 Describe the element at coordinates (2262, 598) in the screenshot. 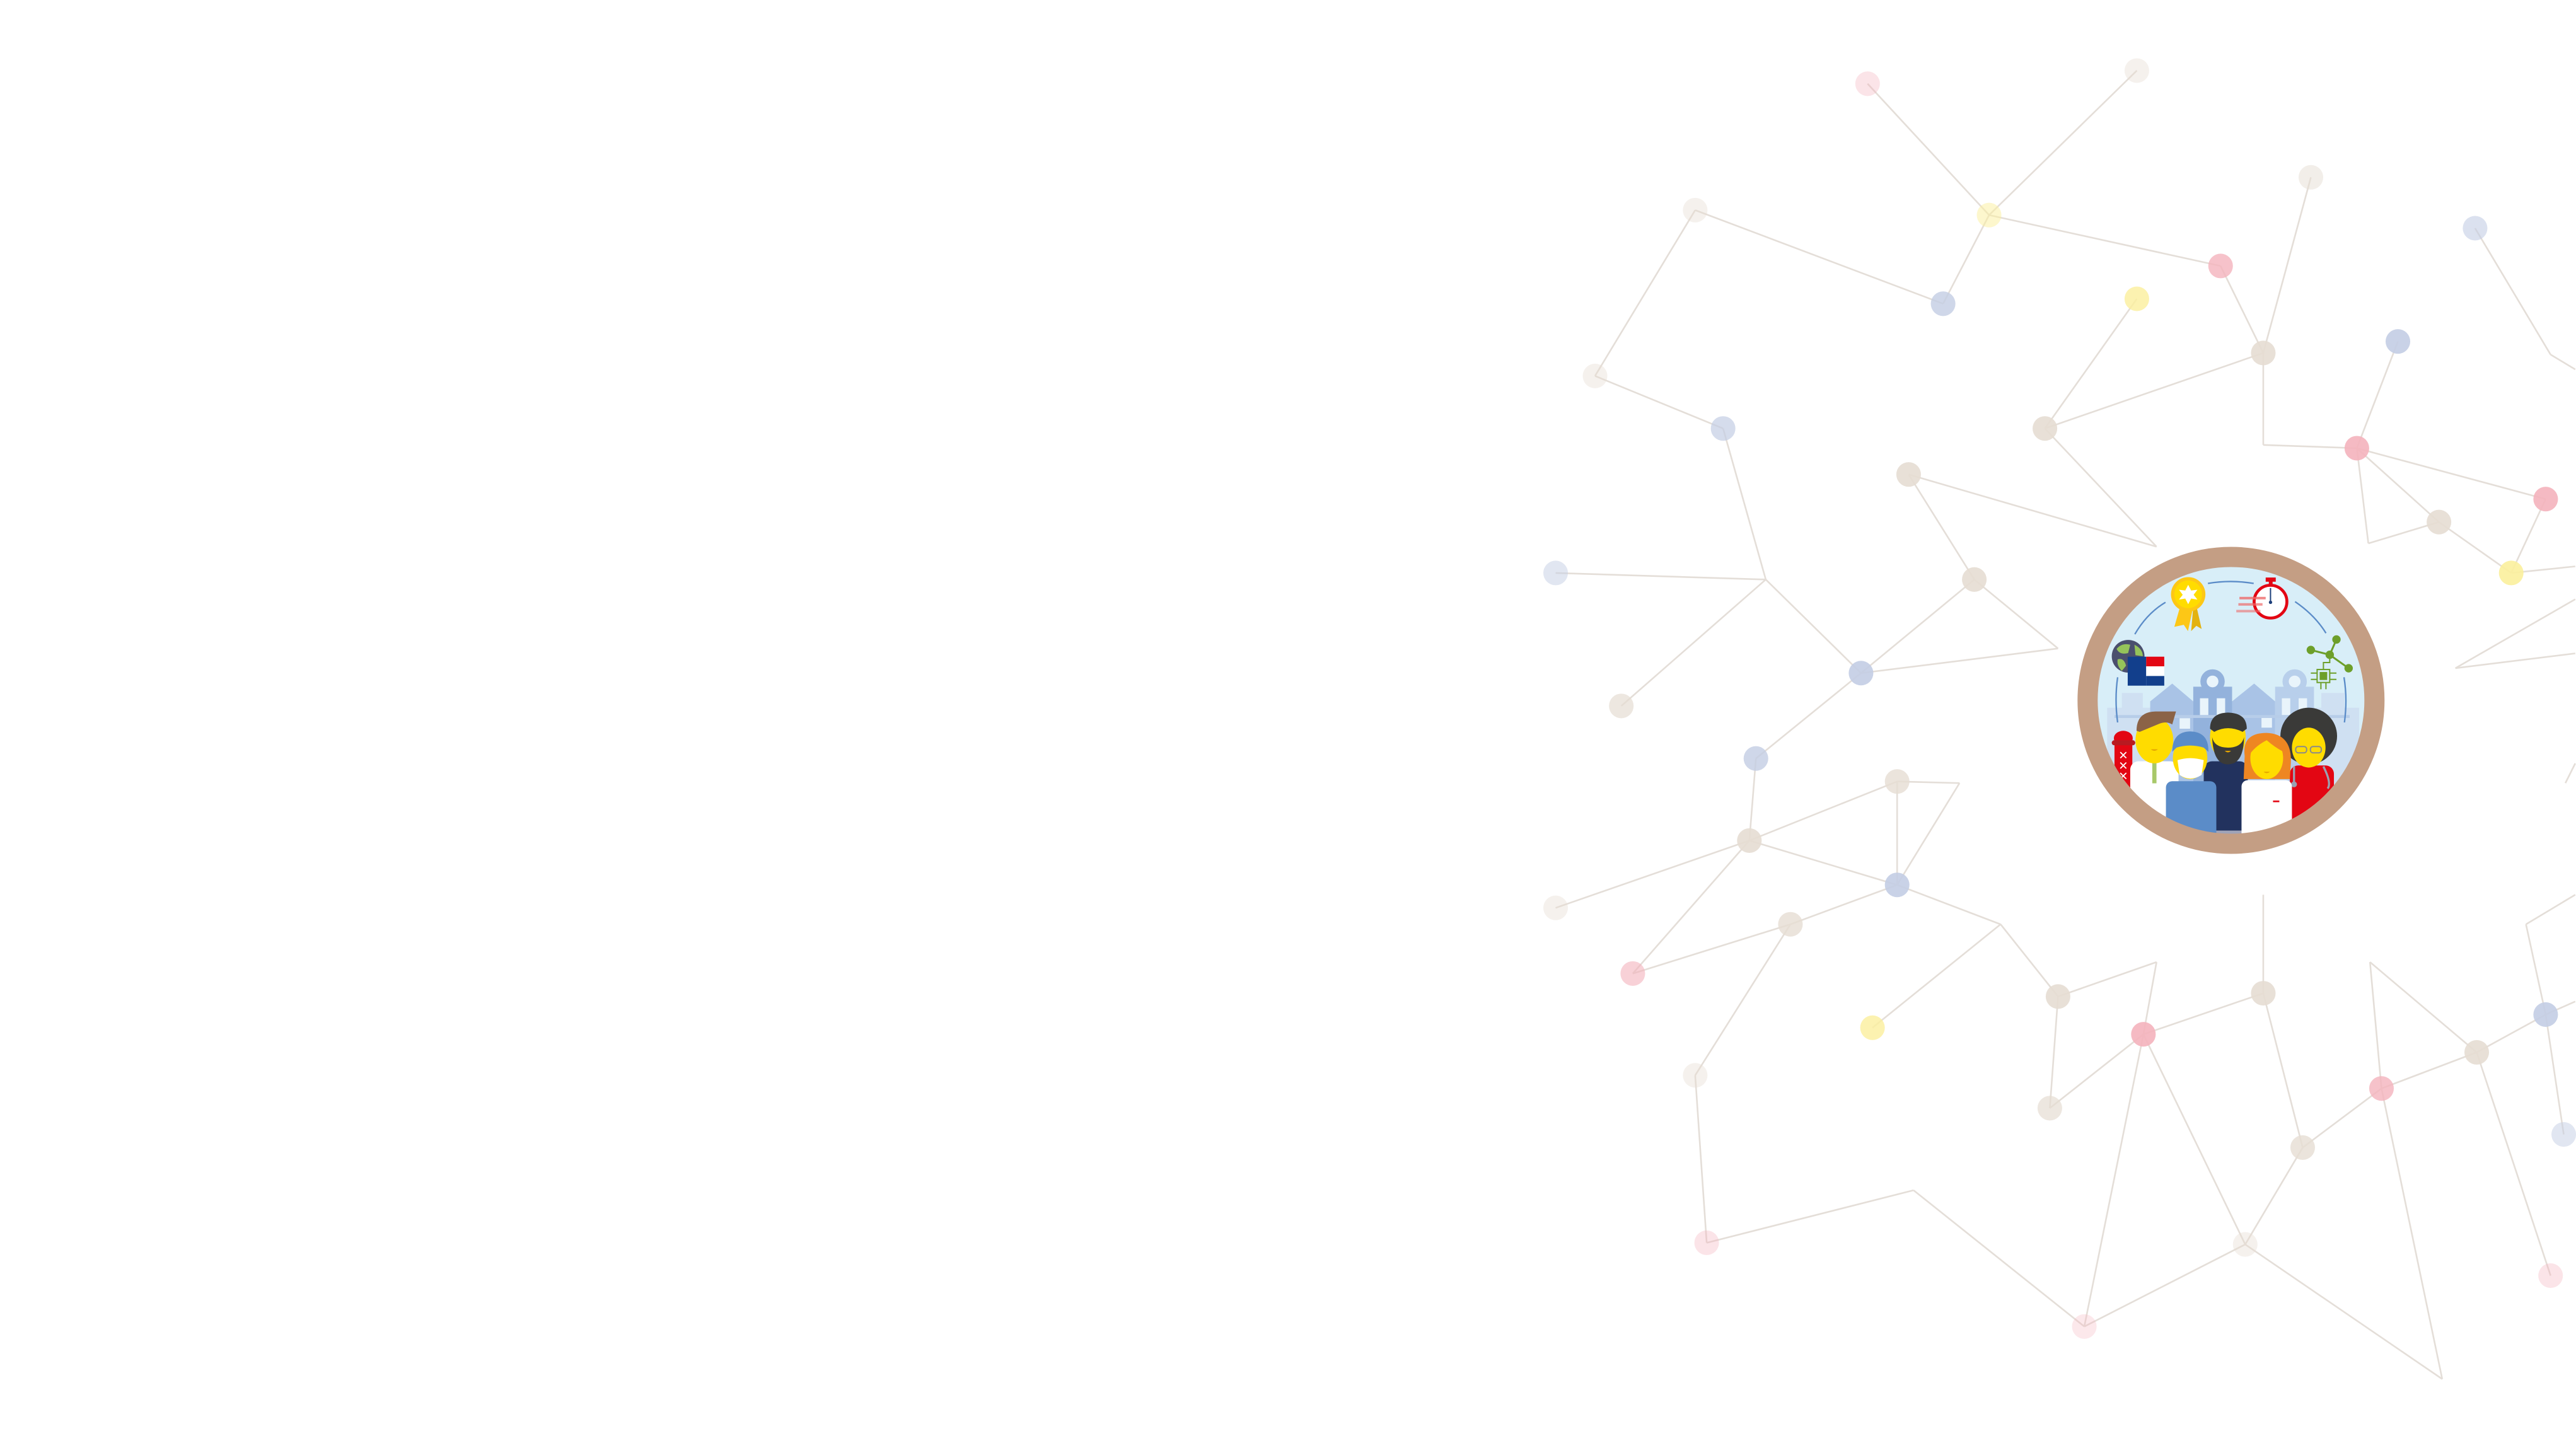

I see `stopwatch-icon` at that location.